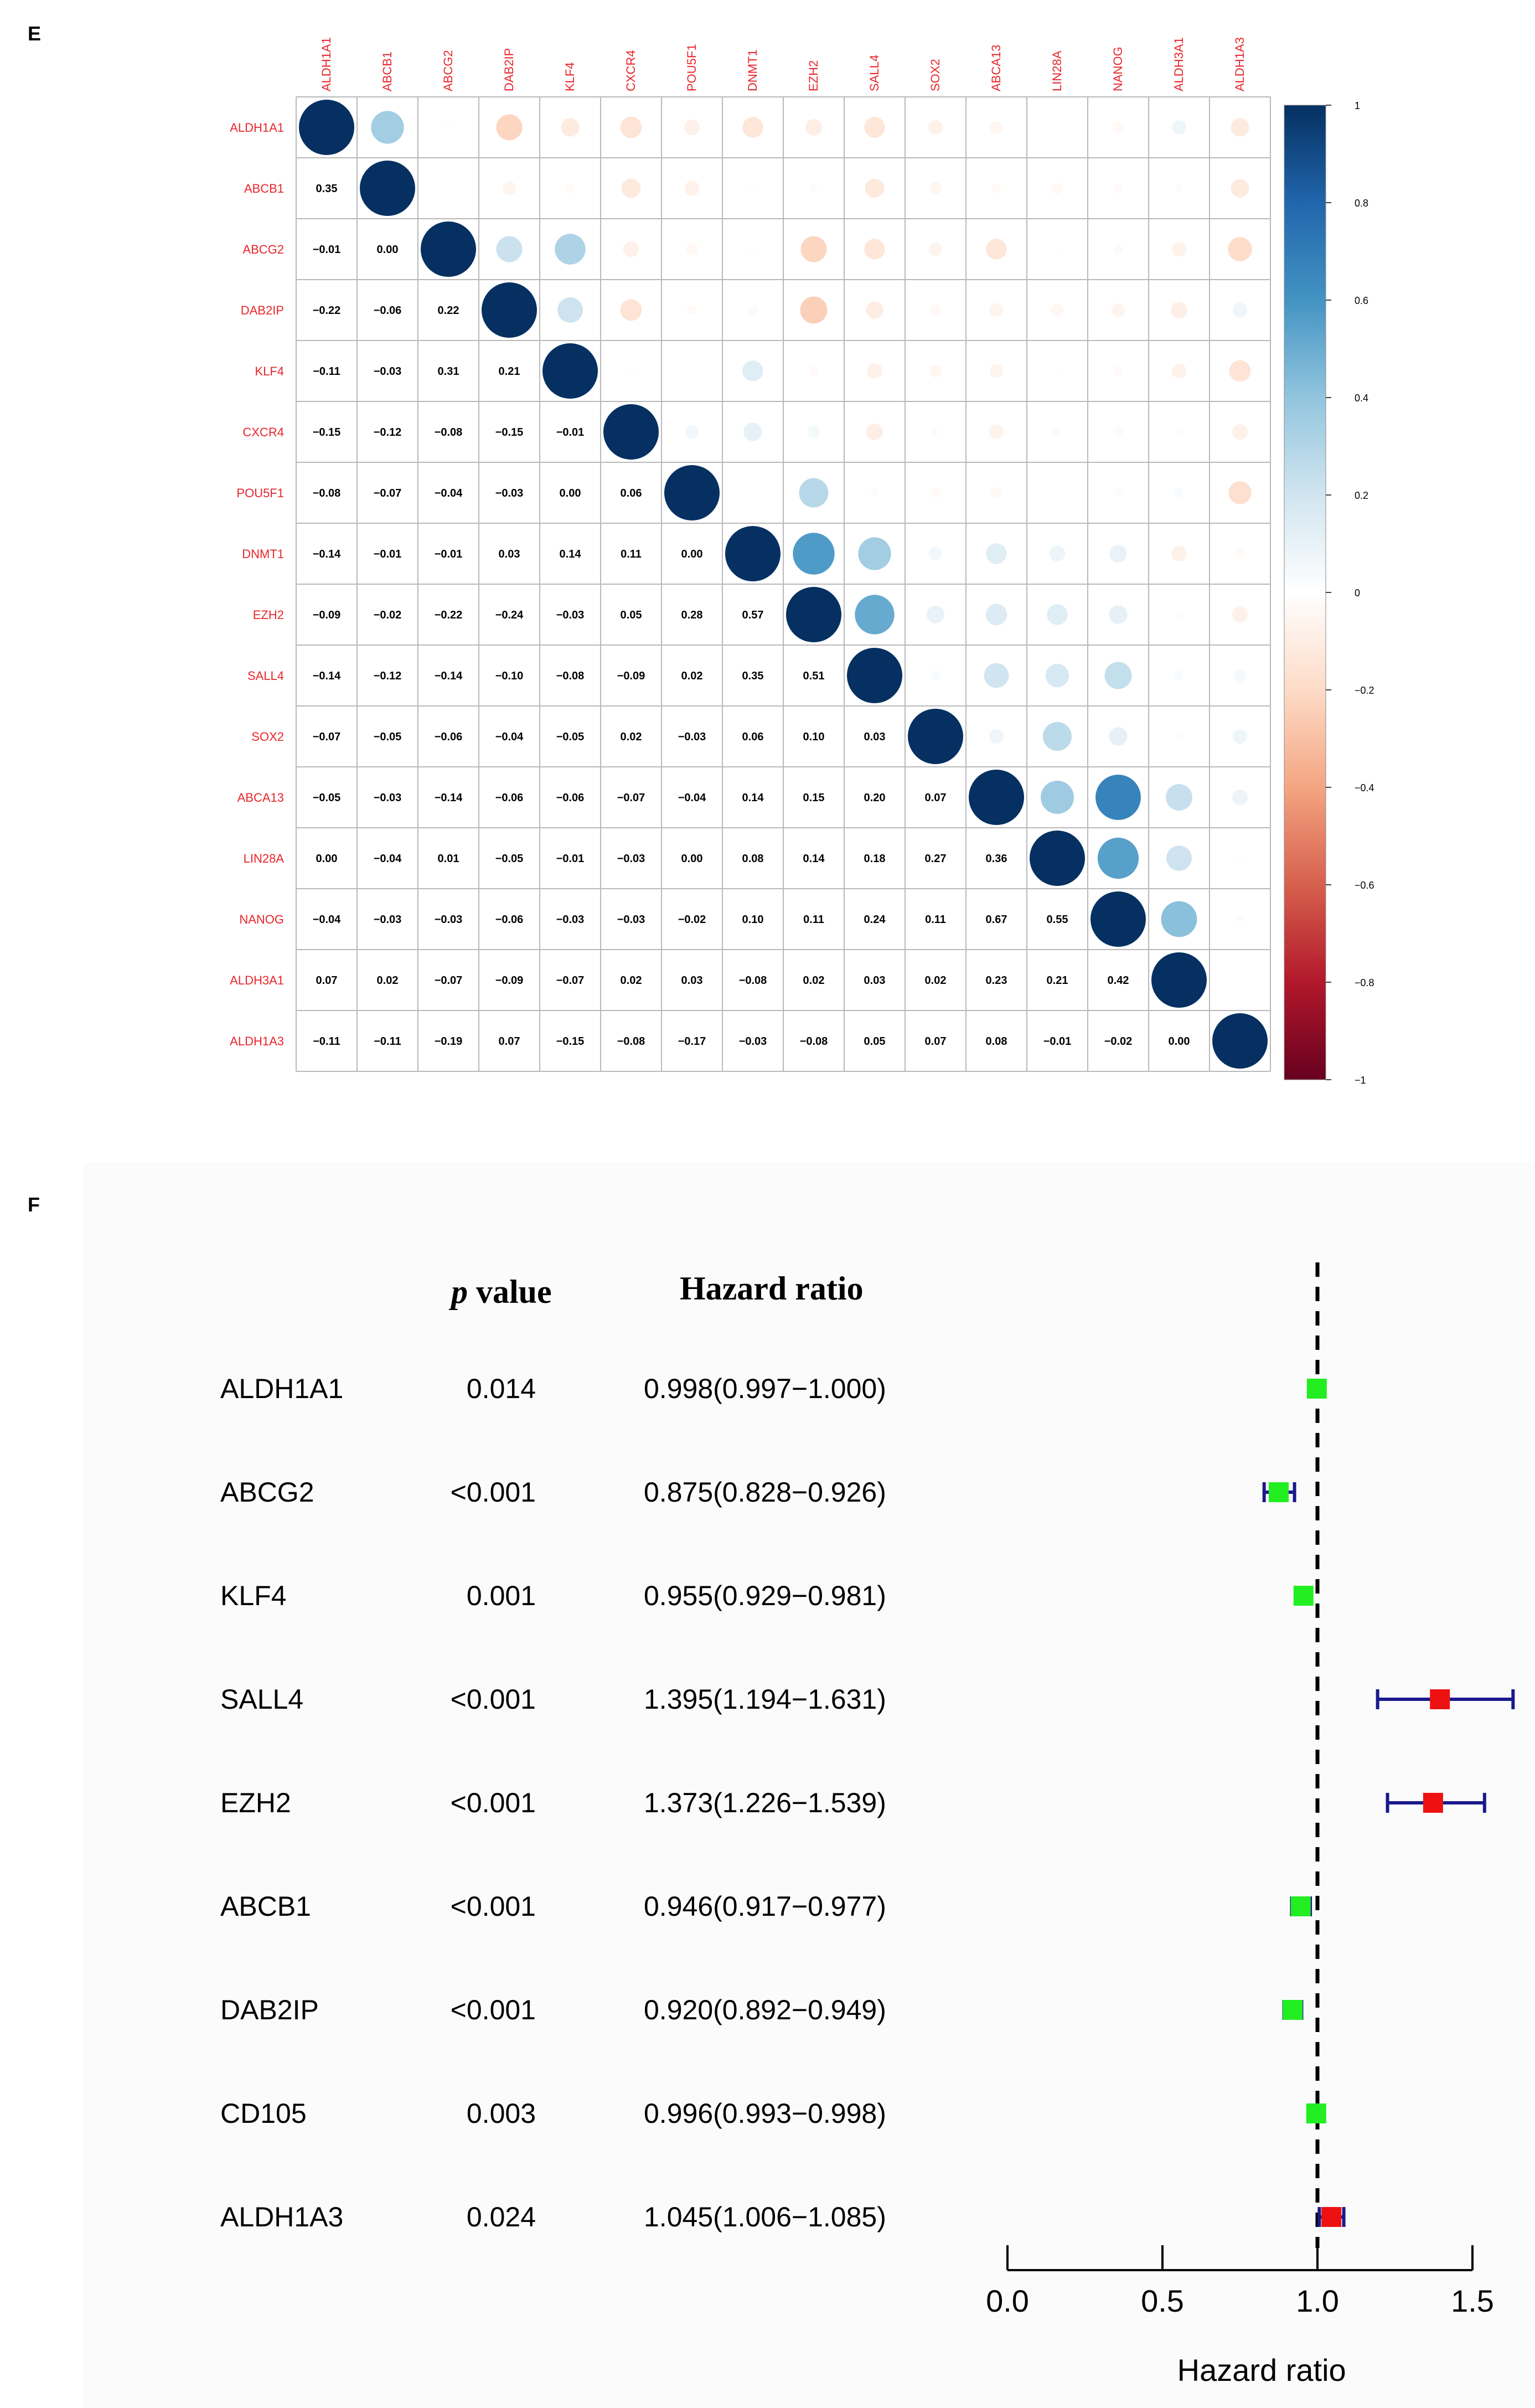 This screenshot has height=2408, width=1535. I want to click on corr-value: 0.03, so click(510, 554).